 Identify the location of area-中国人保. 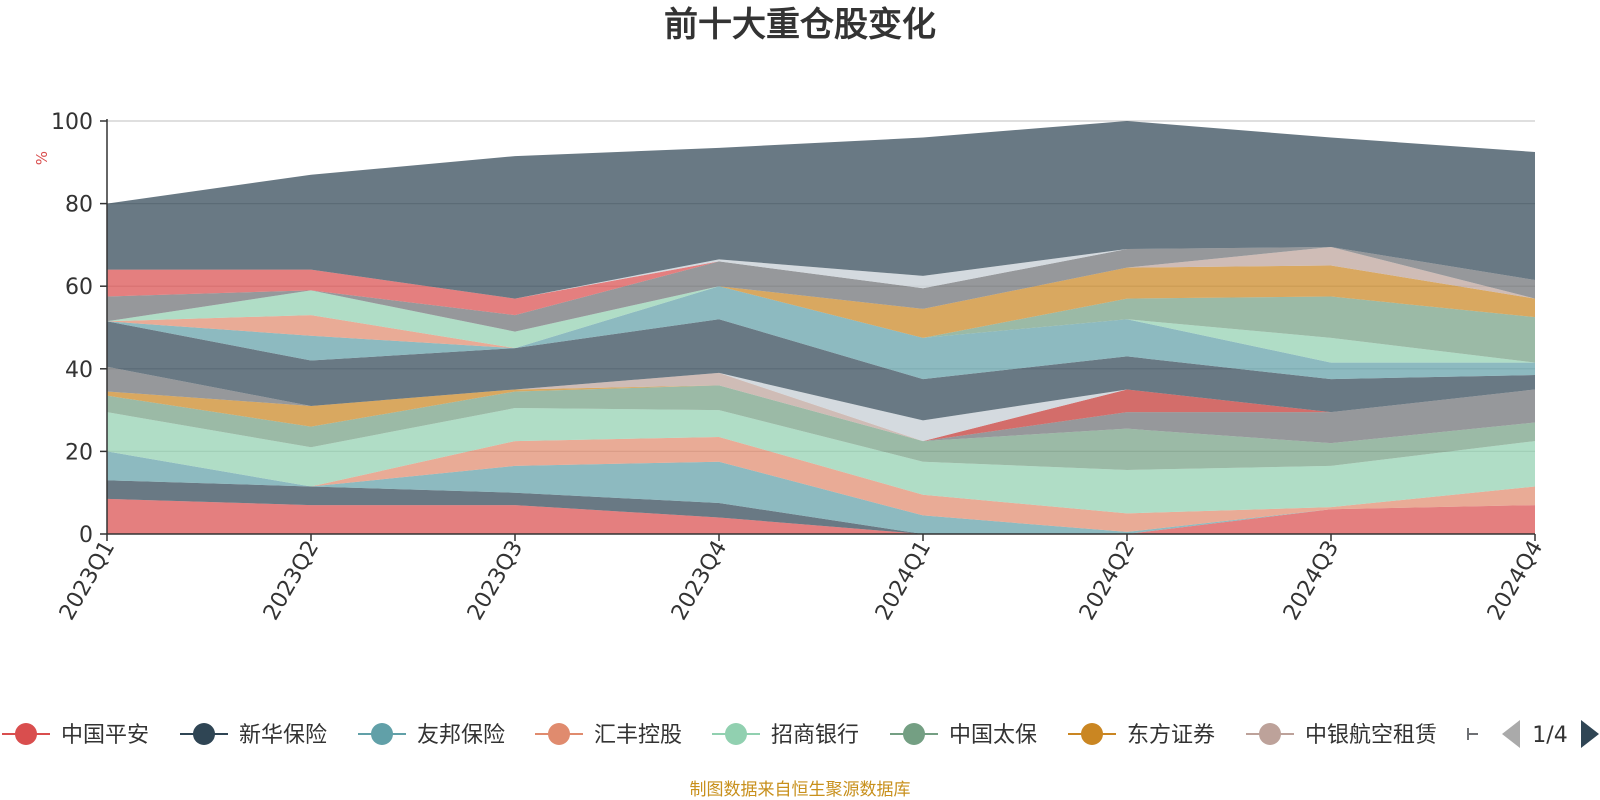
(821, 281).